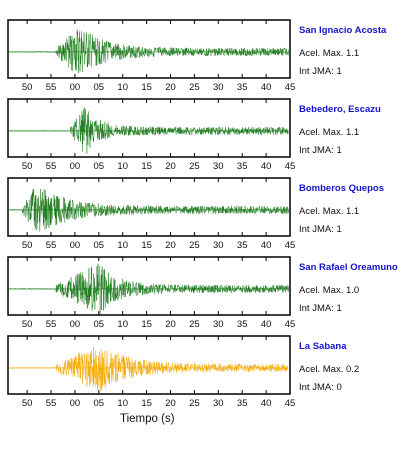  I want to click on x-axis-label: Tiempo (s), so click(147, 419).